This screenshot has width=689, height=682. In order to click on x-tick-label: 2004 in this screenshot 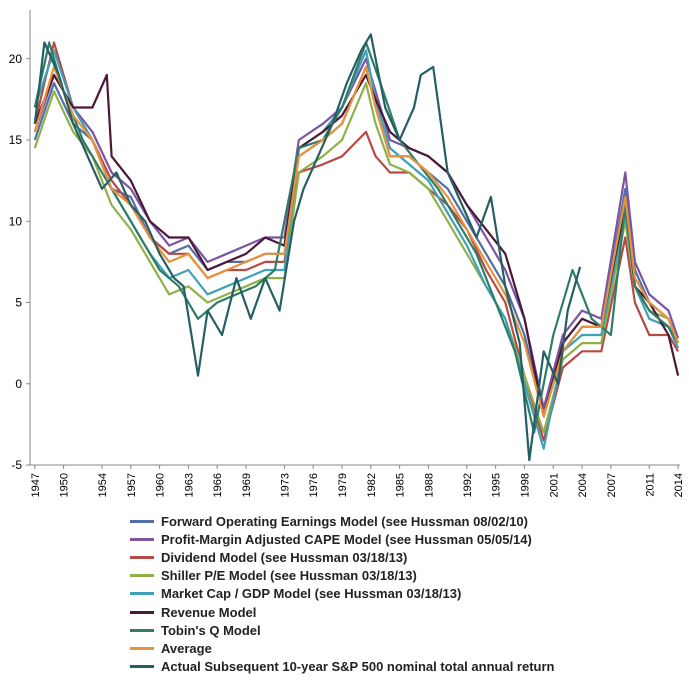, I will do `click(583, 485)`.